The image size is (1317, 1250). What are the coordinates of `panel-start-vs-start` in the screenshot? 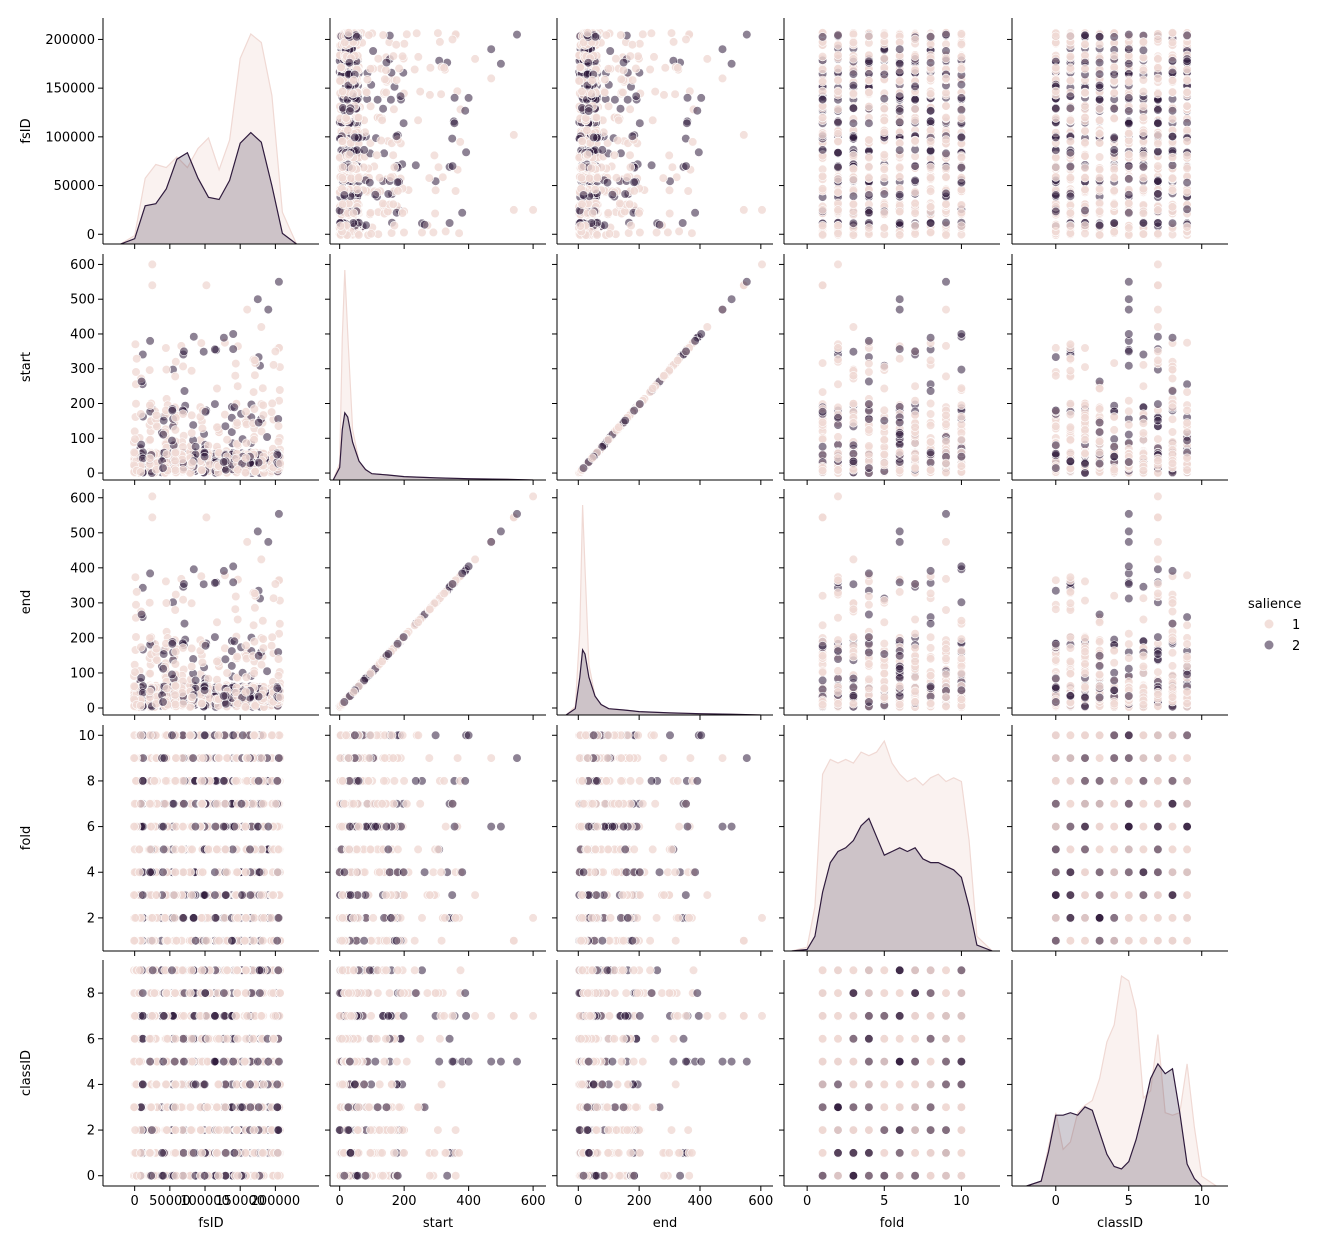 It's located at (435, 369).